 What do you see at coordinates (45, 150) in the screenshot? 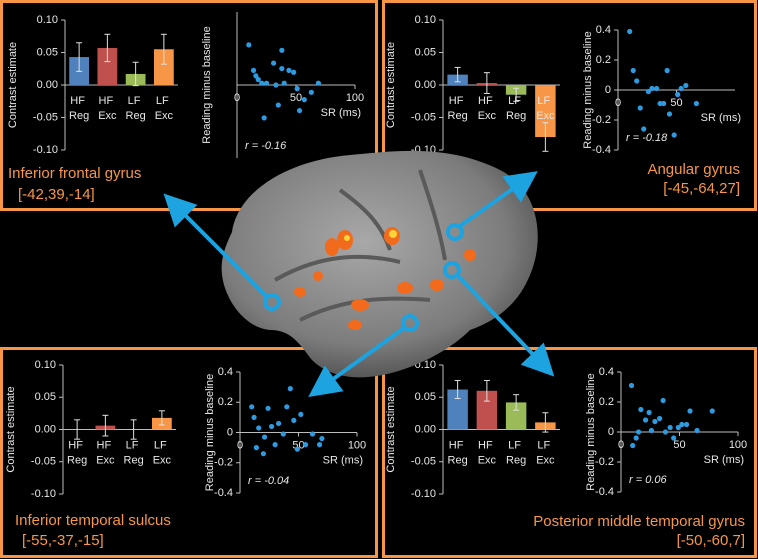
I see `y-tick-label: -0.10` at bounding box center [45, 150].